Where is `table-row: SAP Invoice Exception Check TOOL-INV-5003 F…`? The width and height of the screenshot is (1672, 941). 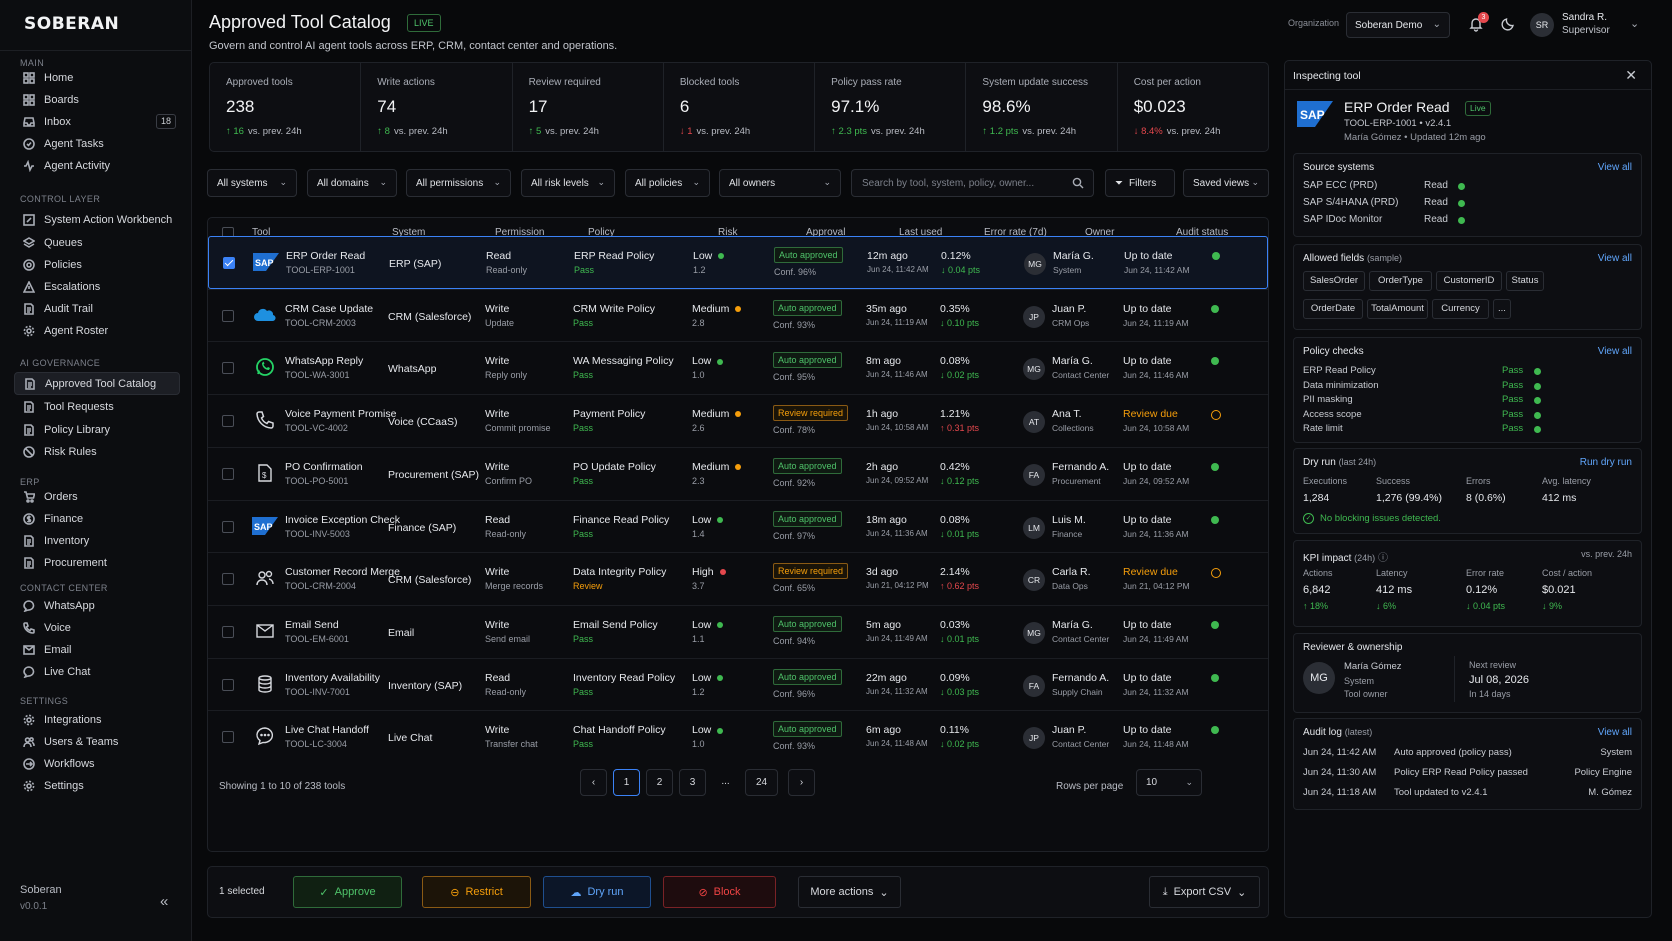 table-row: SAP Invoice Exception Check TOOL-INV-5003 F… is located at coordinates (738, 526).